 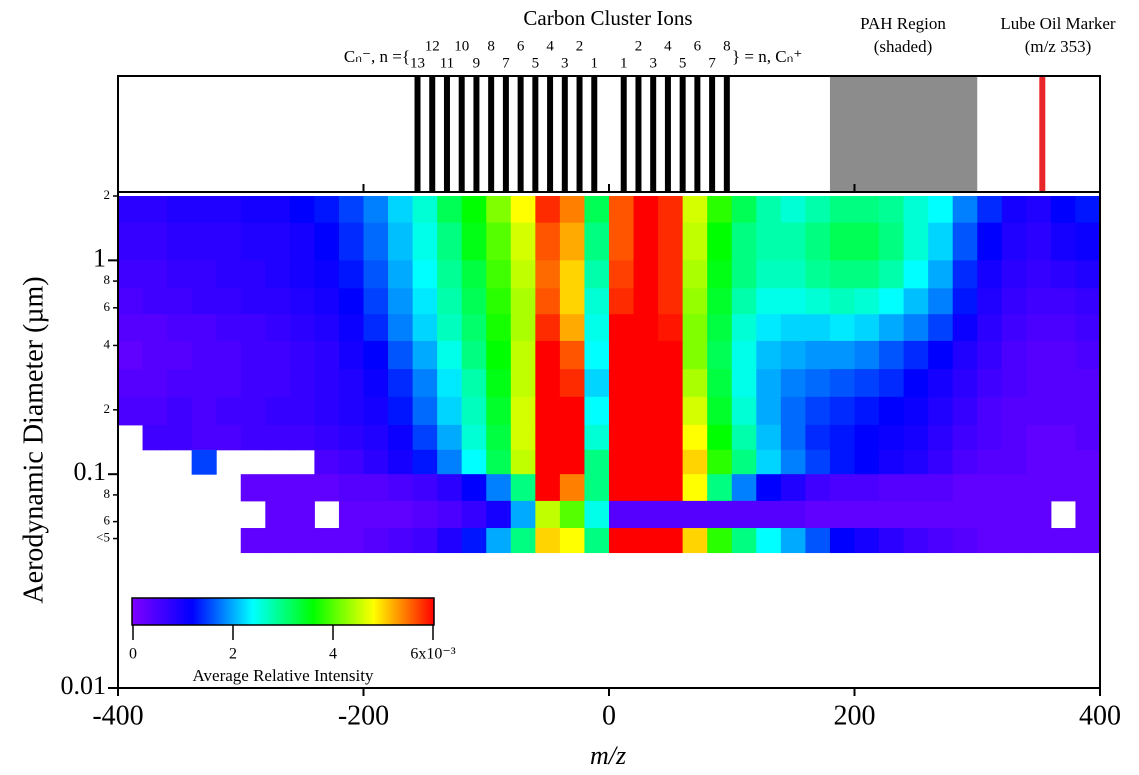 What do you see at coordinates (84, 685) in the screenshot?
I see `y-tick-label: 0.01` at bounding box center [84, 685].